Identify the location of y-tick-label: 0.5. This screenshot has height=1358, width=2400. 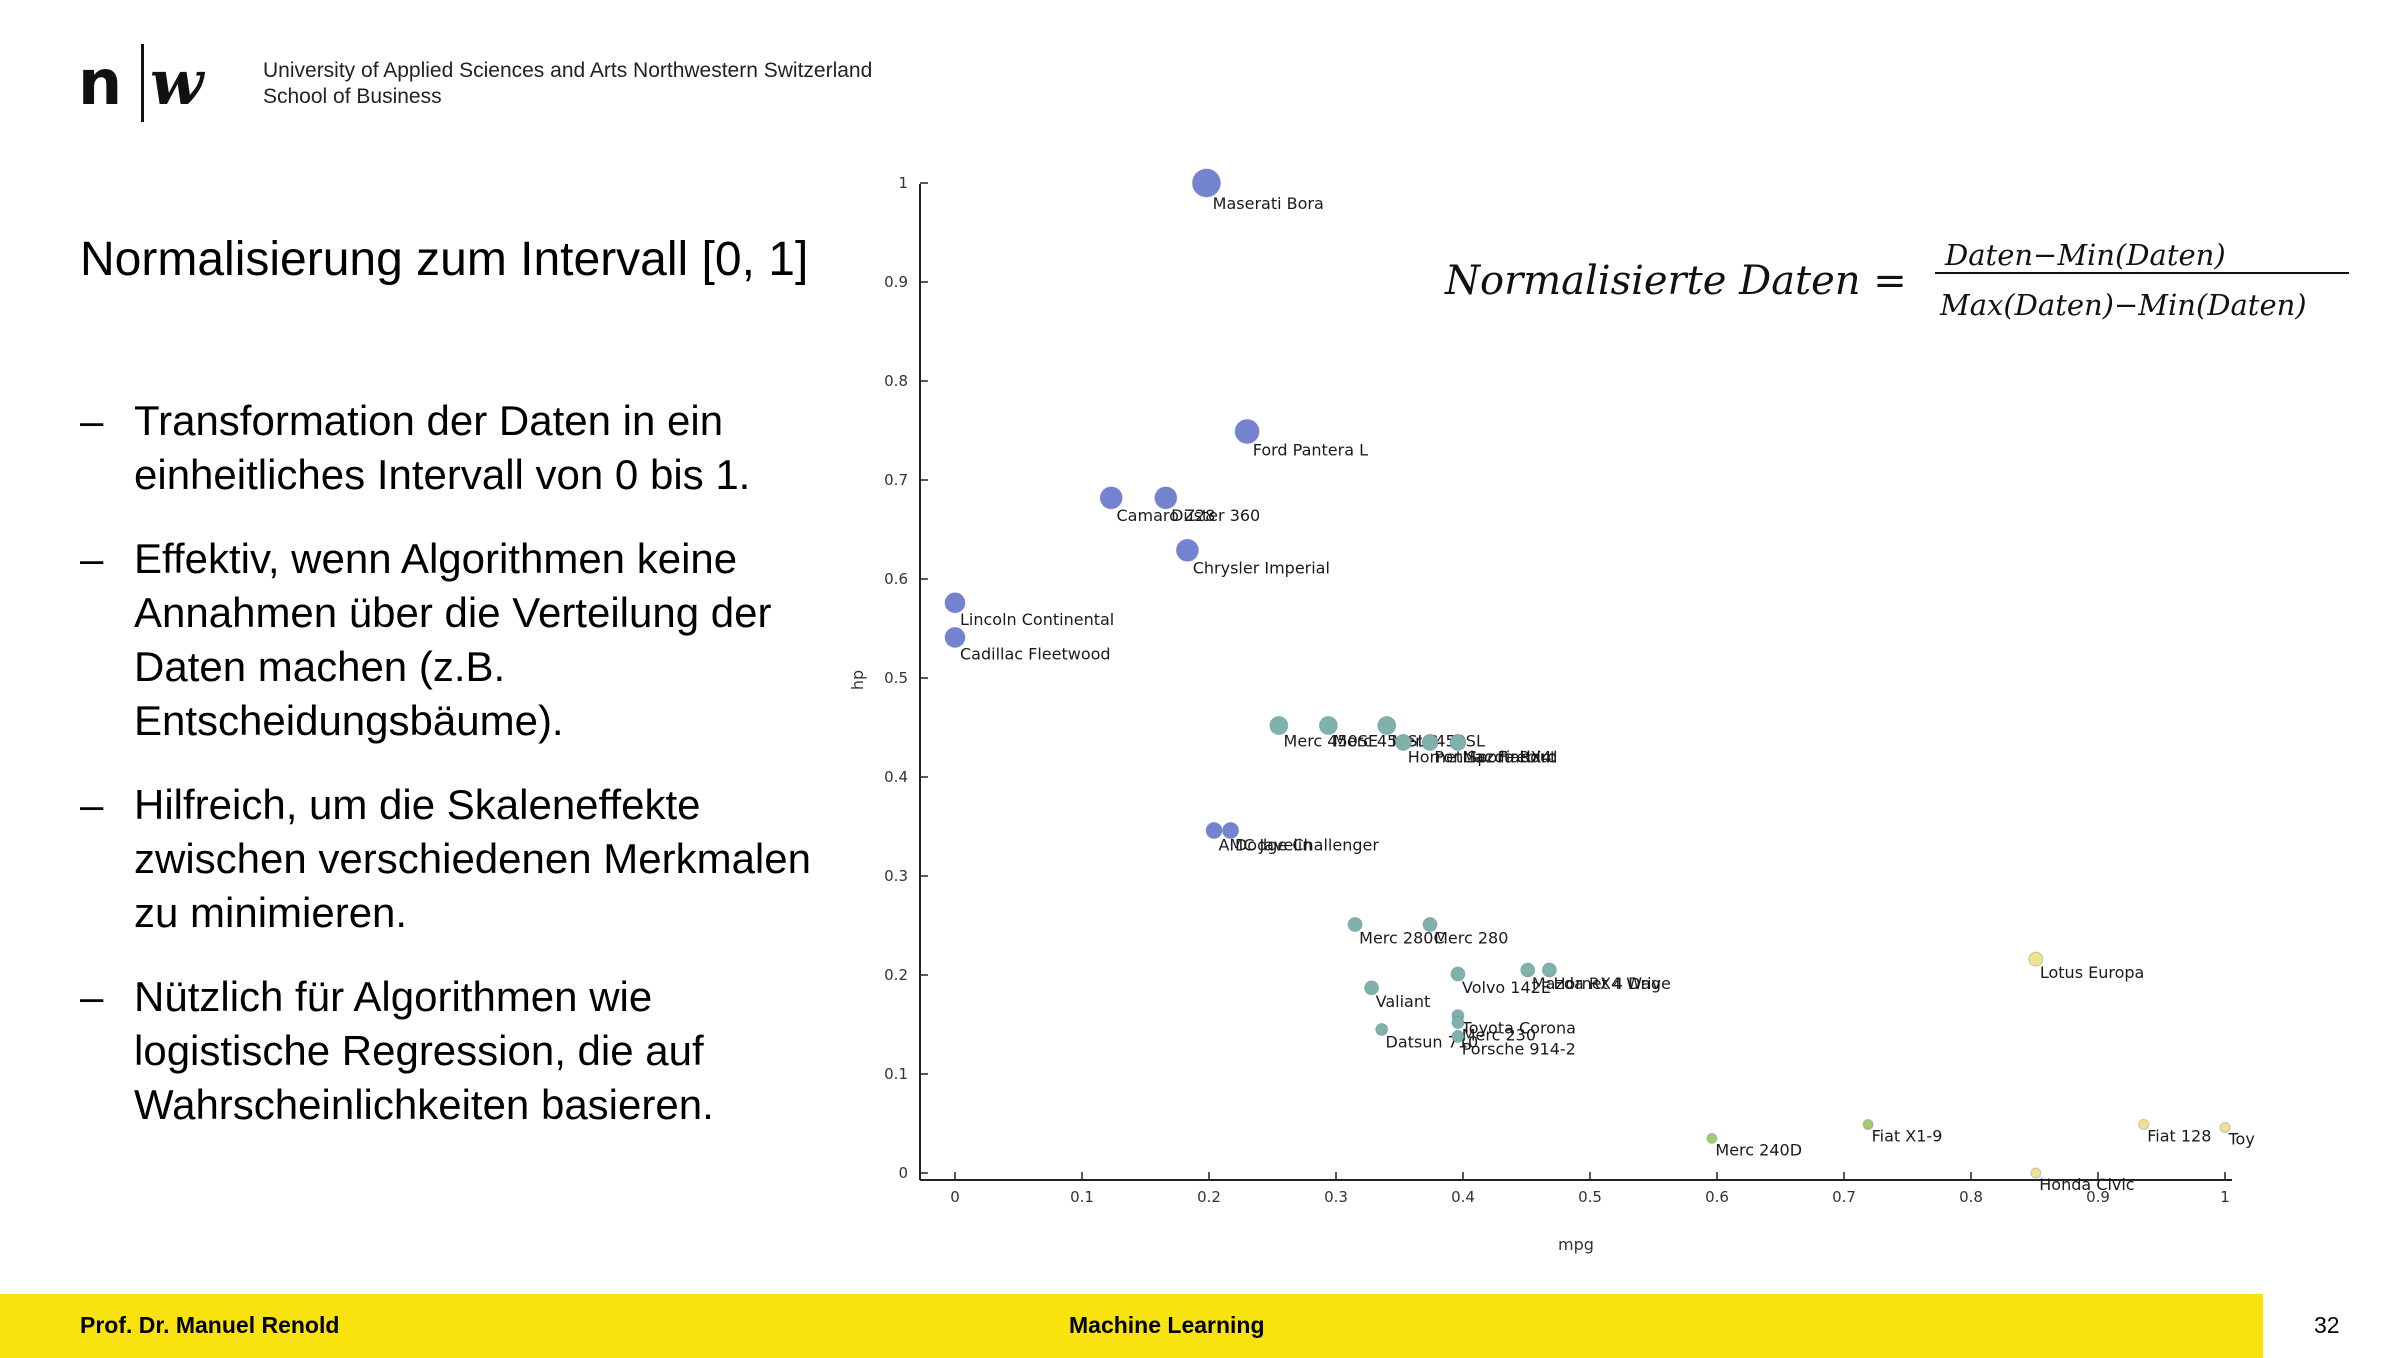
(896, 678).